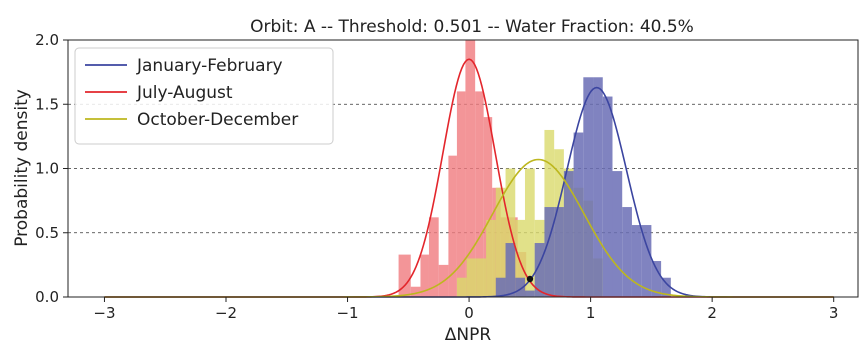 This screenshot has height=345, width=861. Describe the element at coordinates (226, 313) in the screenshot. I see `x-tick-label: −2` at that location.